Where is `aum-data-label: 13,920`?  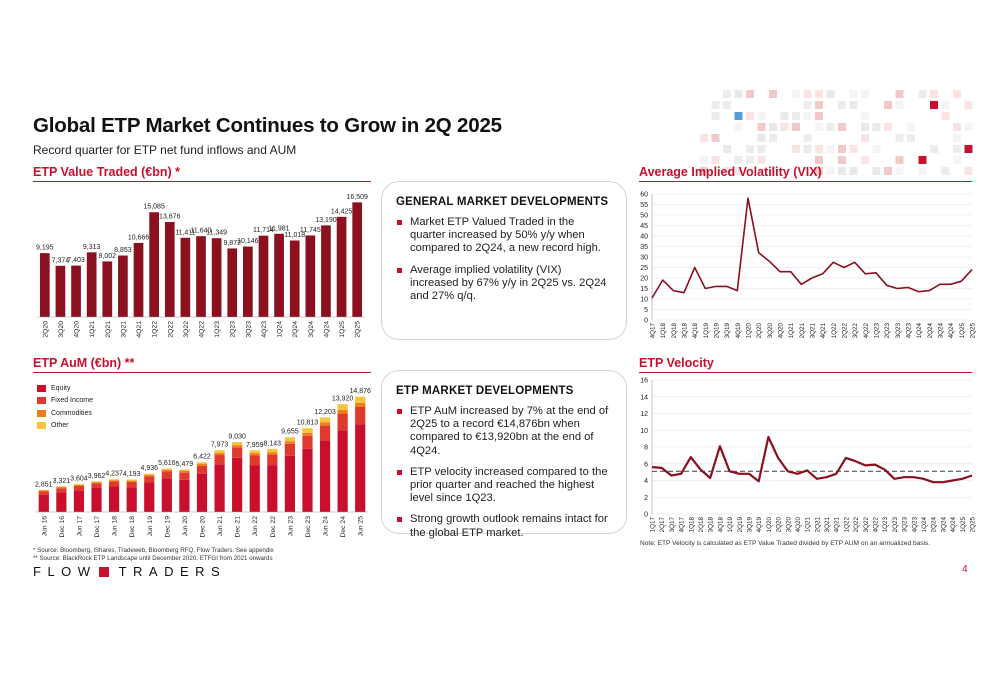 aum-data-label: 13,920 is located at coordinates (343, 399).